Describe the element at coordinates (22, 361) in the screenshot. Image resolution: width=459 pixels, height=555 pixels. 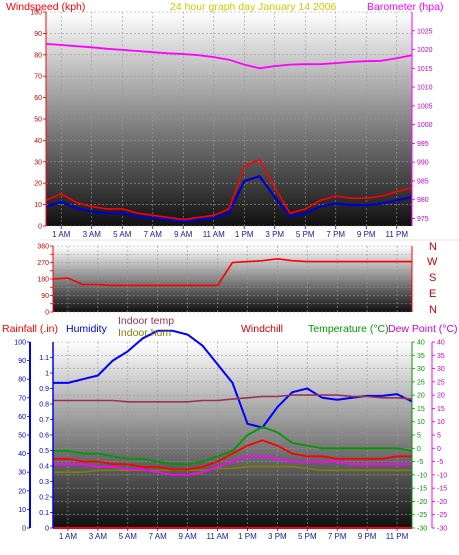
I see `rainfall-tick-label: 90` at that location.